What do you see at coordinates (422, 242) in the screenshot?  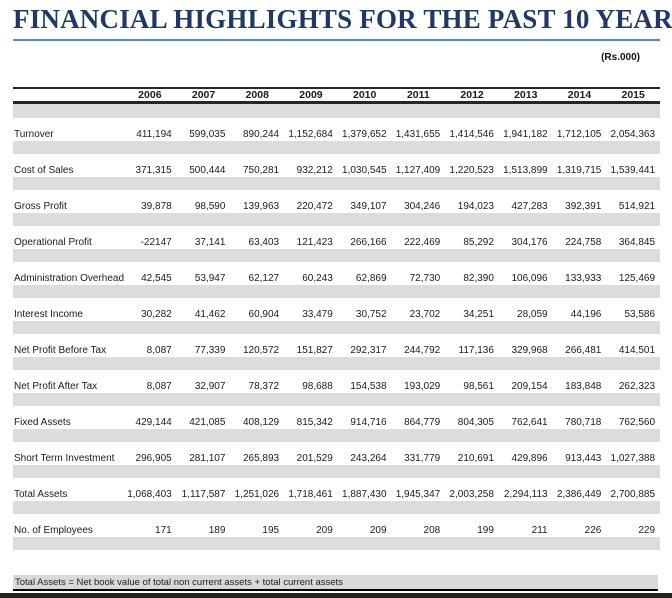 I see `cell-value: 222,469` at bounding box center [422, 242].